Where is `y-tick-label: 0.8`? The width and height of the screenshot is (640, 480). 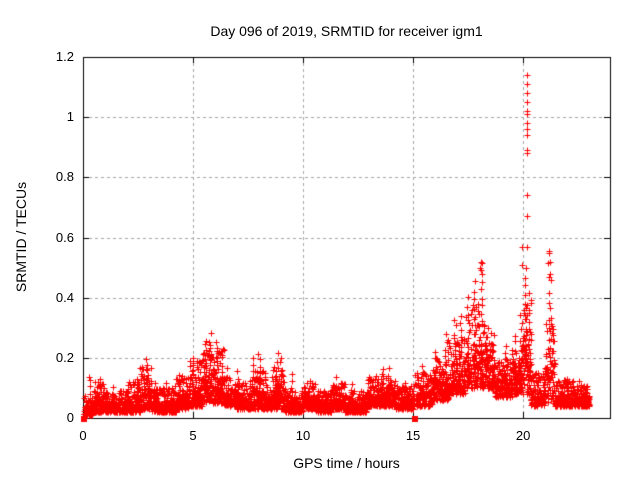
y-tick-label: 0.8 is located at coordinates (64, 177).